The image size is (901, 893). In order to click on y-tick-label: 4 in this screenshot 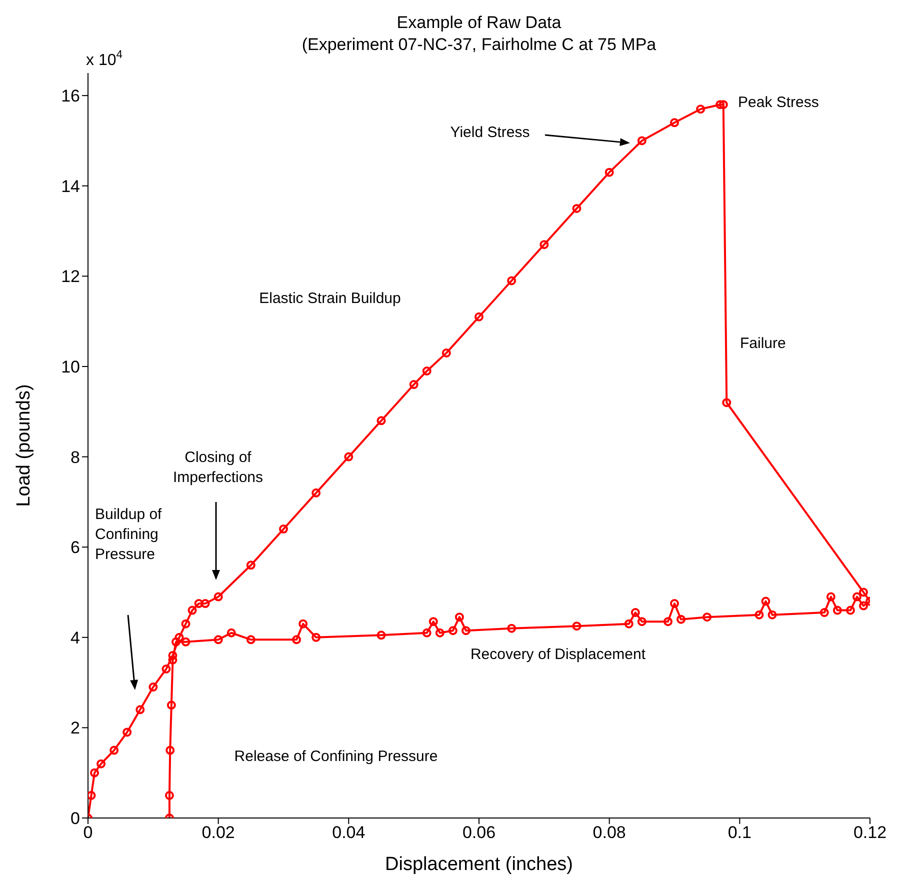, I will do `click(75, 638)`.